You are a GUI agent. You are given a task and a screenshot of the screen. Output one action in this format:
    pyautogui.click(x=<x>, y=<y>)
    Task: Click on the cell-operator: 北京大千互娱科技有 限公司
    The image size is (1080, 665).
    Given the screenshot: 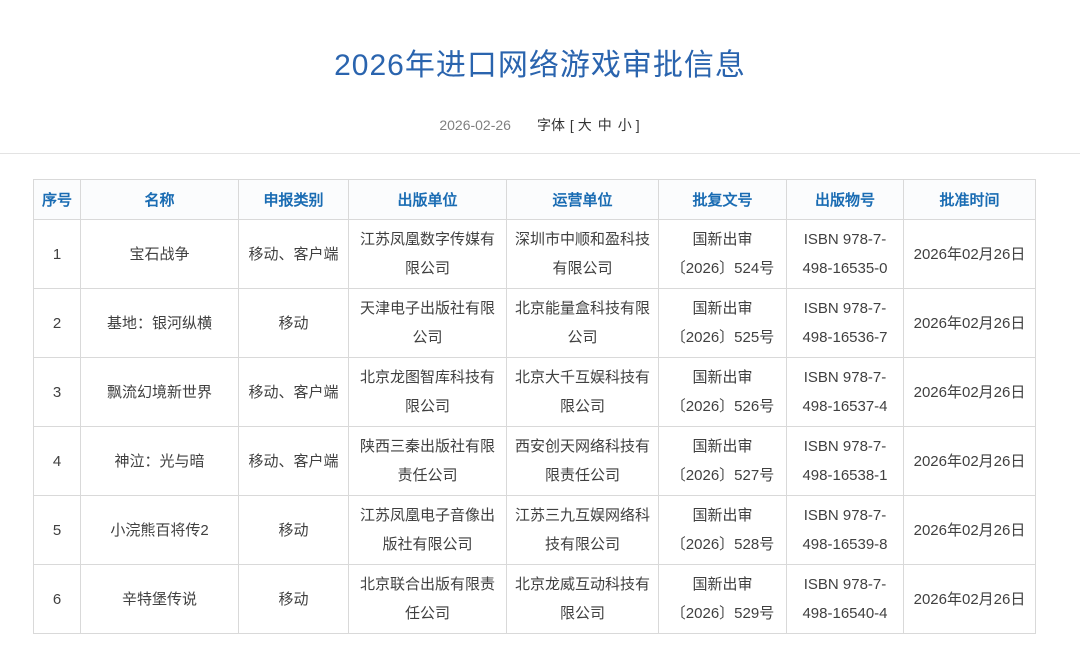 What is the action you would take?
    pyautogui.click(x=582, y=392)
    